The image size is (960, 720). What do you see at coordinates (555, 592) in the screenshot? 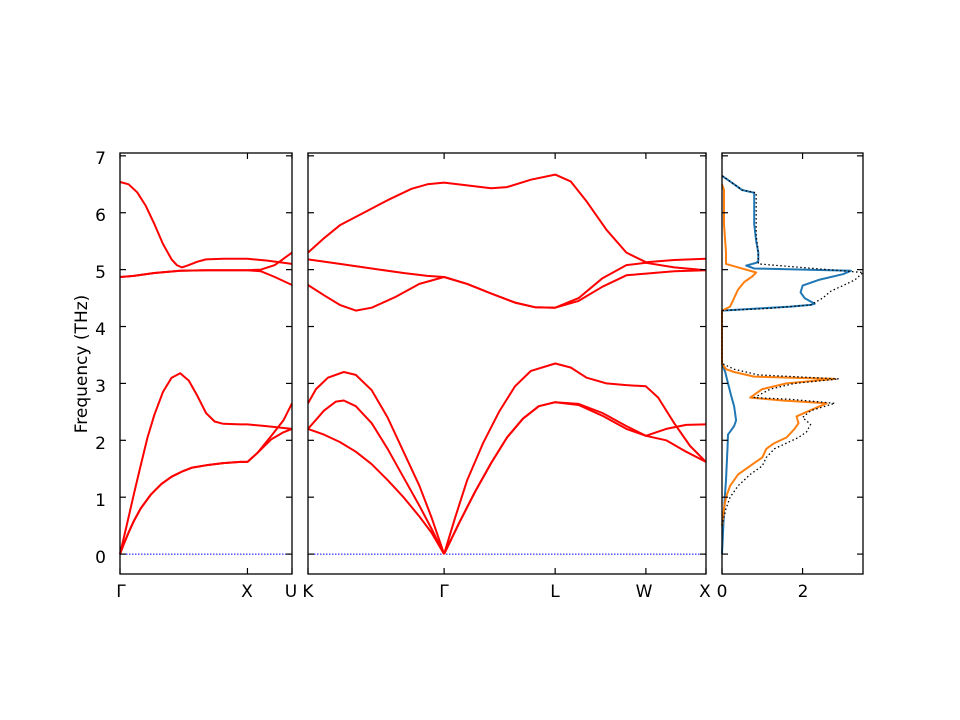
I see `x-tick-label-l: L` at bounding box center [555, 592].